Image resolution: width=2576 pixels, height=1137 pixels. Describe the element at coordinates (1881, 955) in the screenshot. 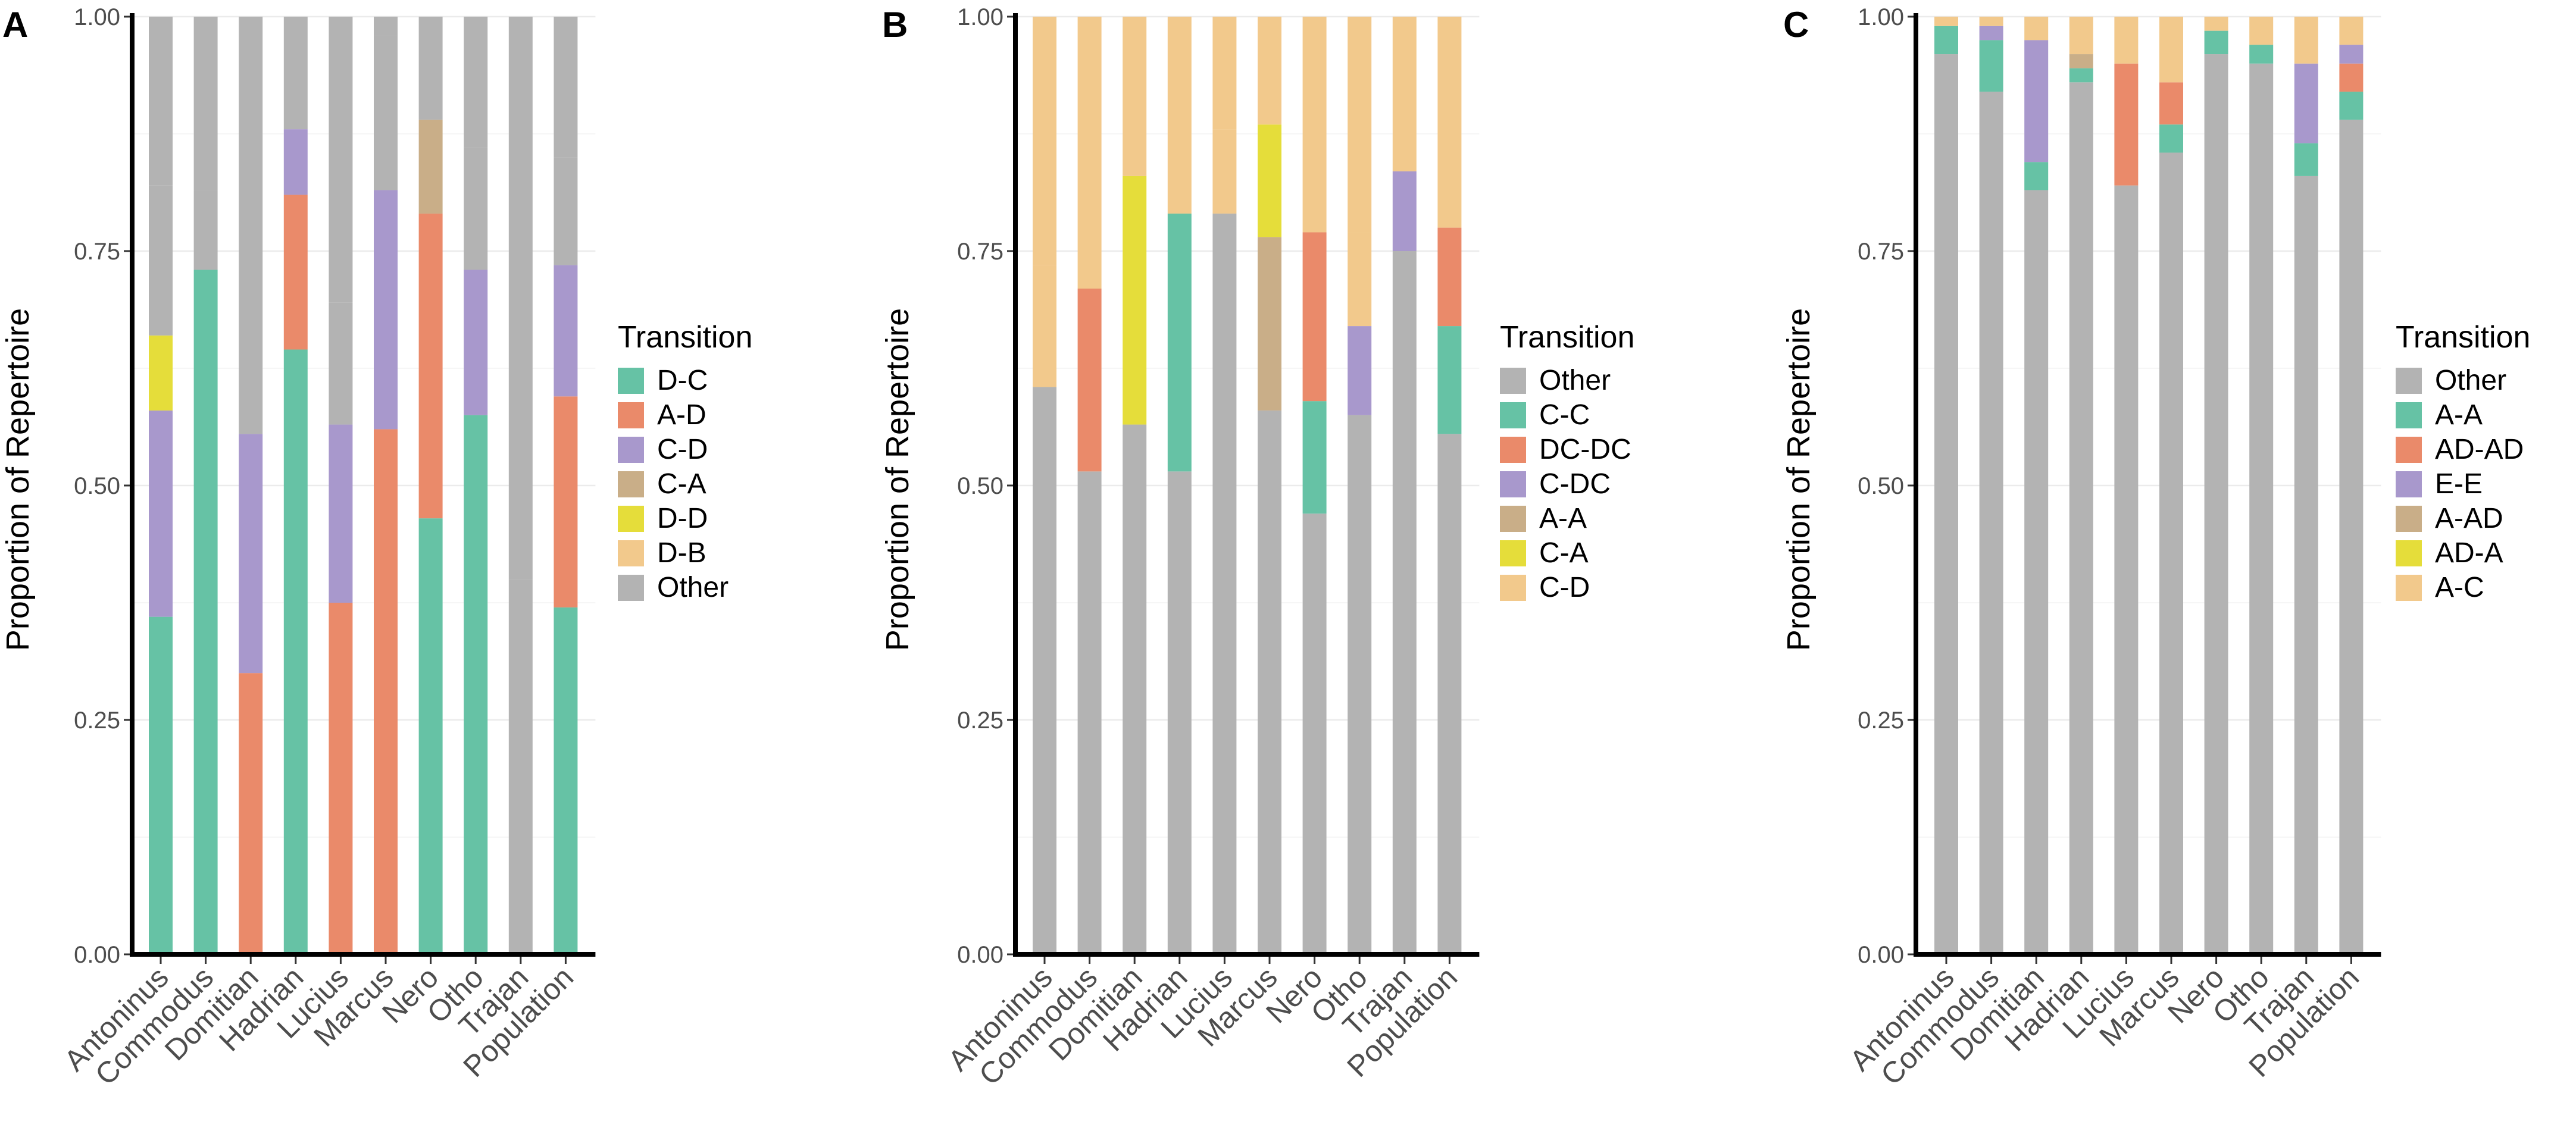

I see `panel-c-y-tick-label: 0.00` at that location.